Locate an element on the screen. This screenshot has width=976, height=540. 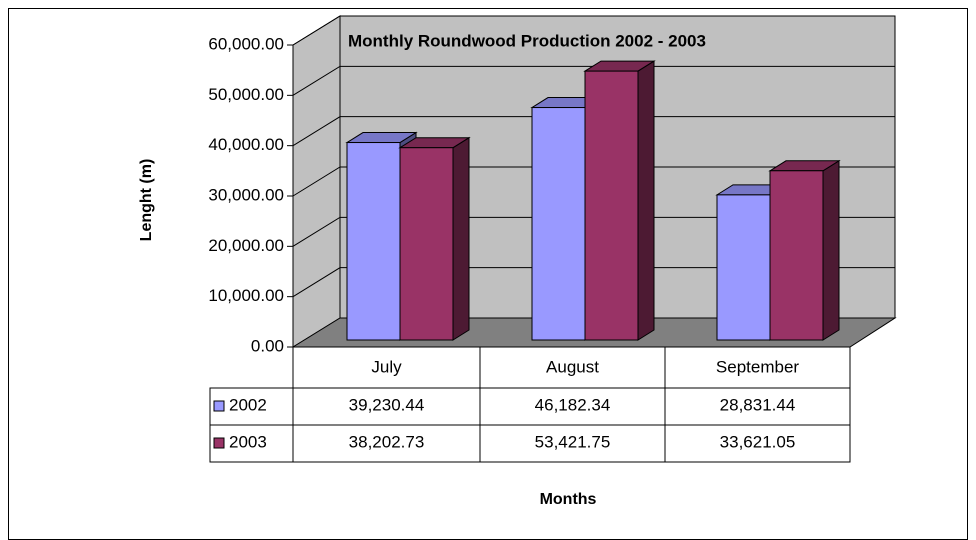
x-tick-label: September is located at coordinates (757, 366).